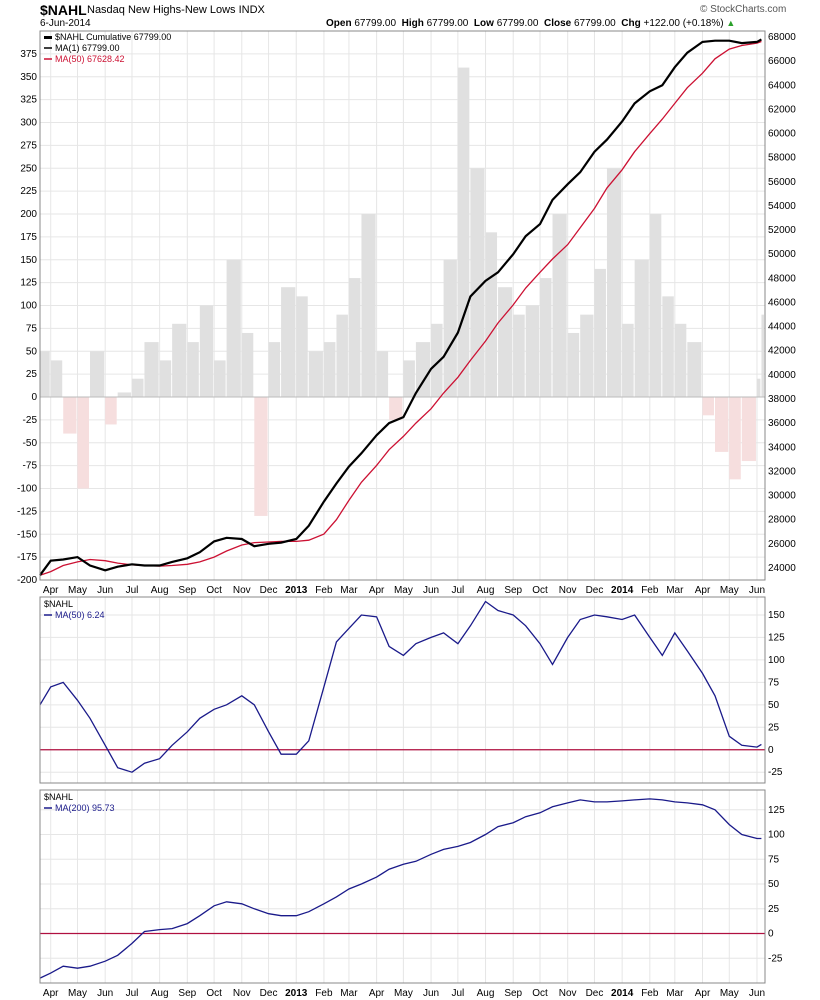 Image resolution: width=820 pixels, height=1000 pixels. What do you see at coordinates (176, 10) in the screenshot?
I see `index-name-label: Nasdaq New Highs-New Lows INDX` at bounding box center [176, 10].